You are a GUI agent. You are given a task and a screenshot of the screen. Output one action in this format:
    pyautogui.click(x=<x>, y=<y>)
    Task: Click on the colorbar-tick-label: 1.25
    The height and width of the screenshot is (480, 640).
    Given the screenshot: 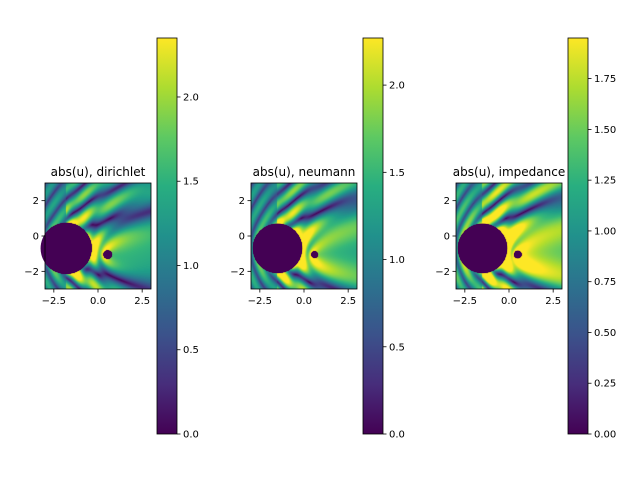 What is the action you would take?
    pyautogui.click(x=605, y=181)
    